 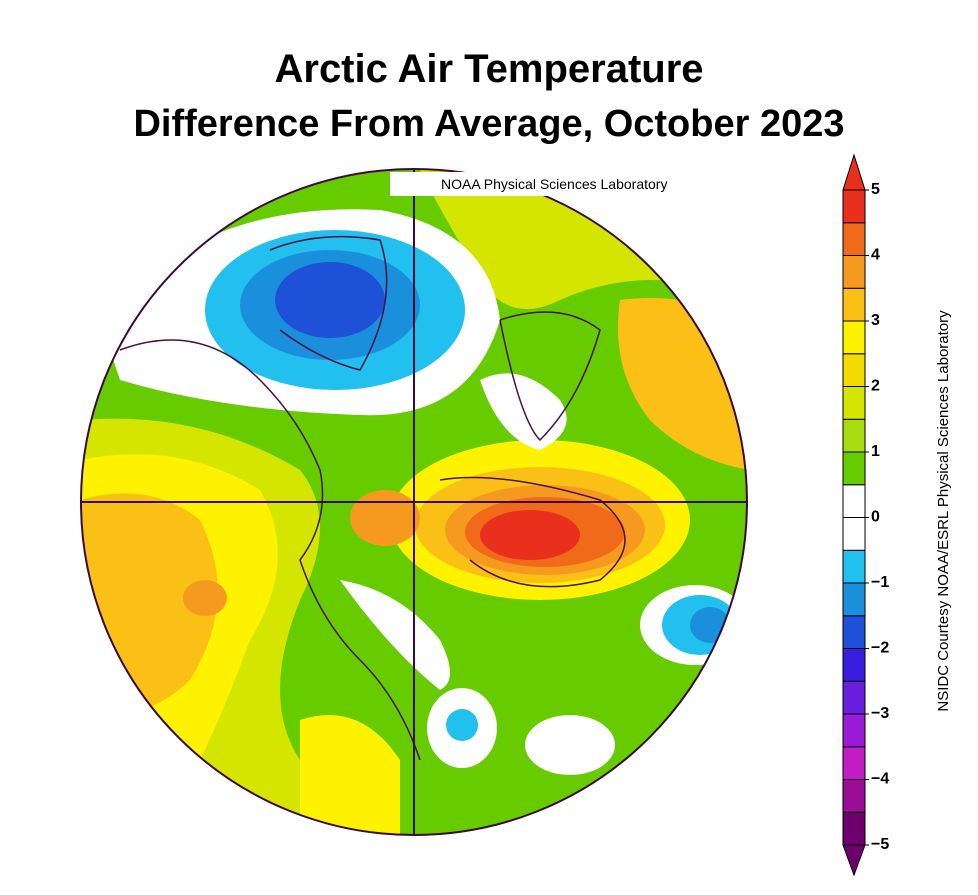 I want to click on warm-region, so click(x=350, y=775).